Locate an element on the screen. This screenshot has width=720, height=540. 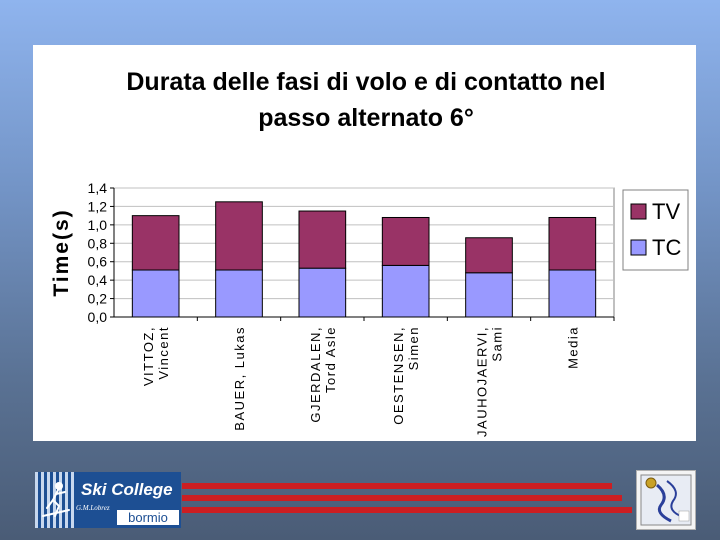
footer-rails is located at coordinates (407, 500).